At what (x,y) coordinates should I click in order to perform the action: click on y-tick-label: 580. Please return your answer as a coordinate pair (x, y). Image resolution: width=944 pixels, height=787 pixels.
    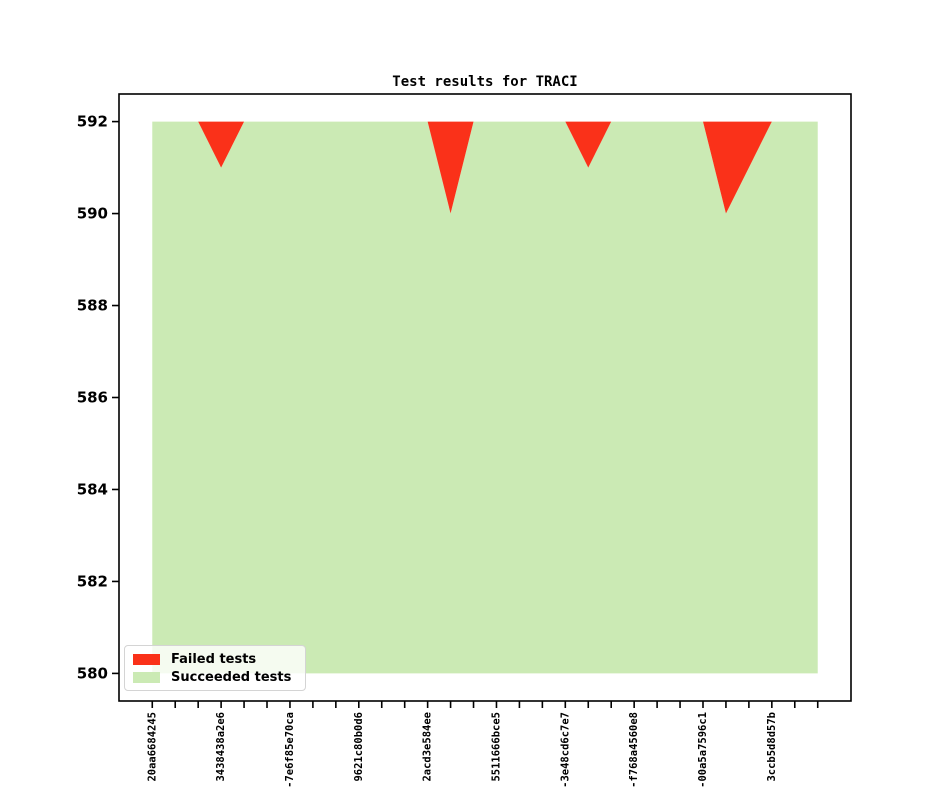
    Looking at the image, I should click on (92, 673).